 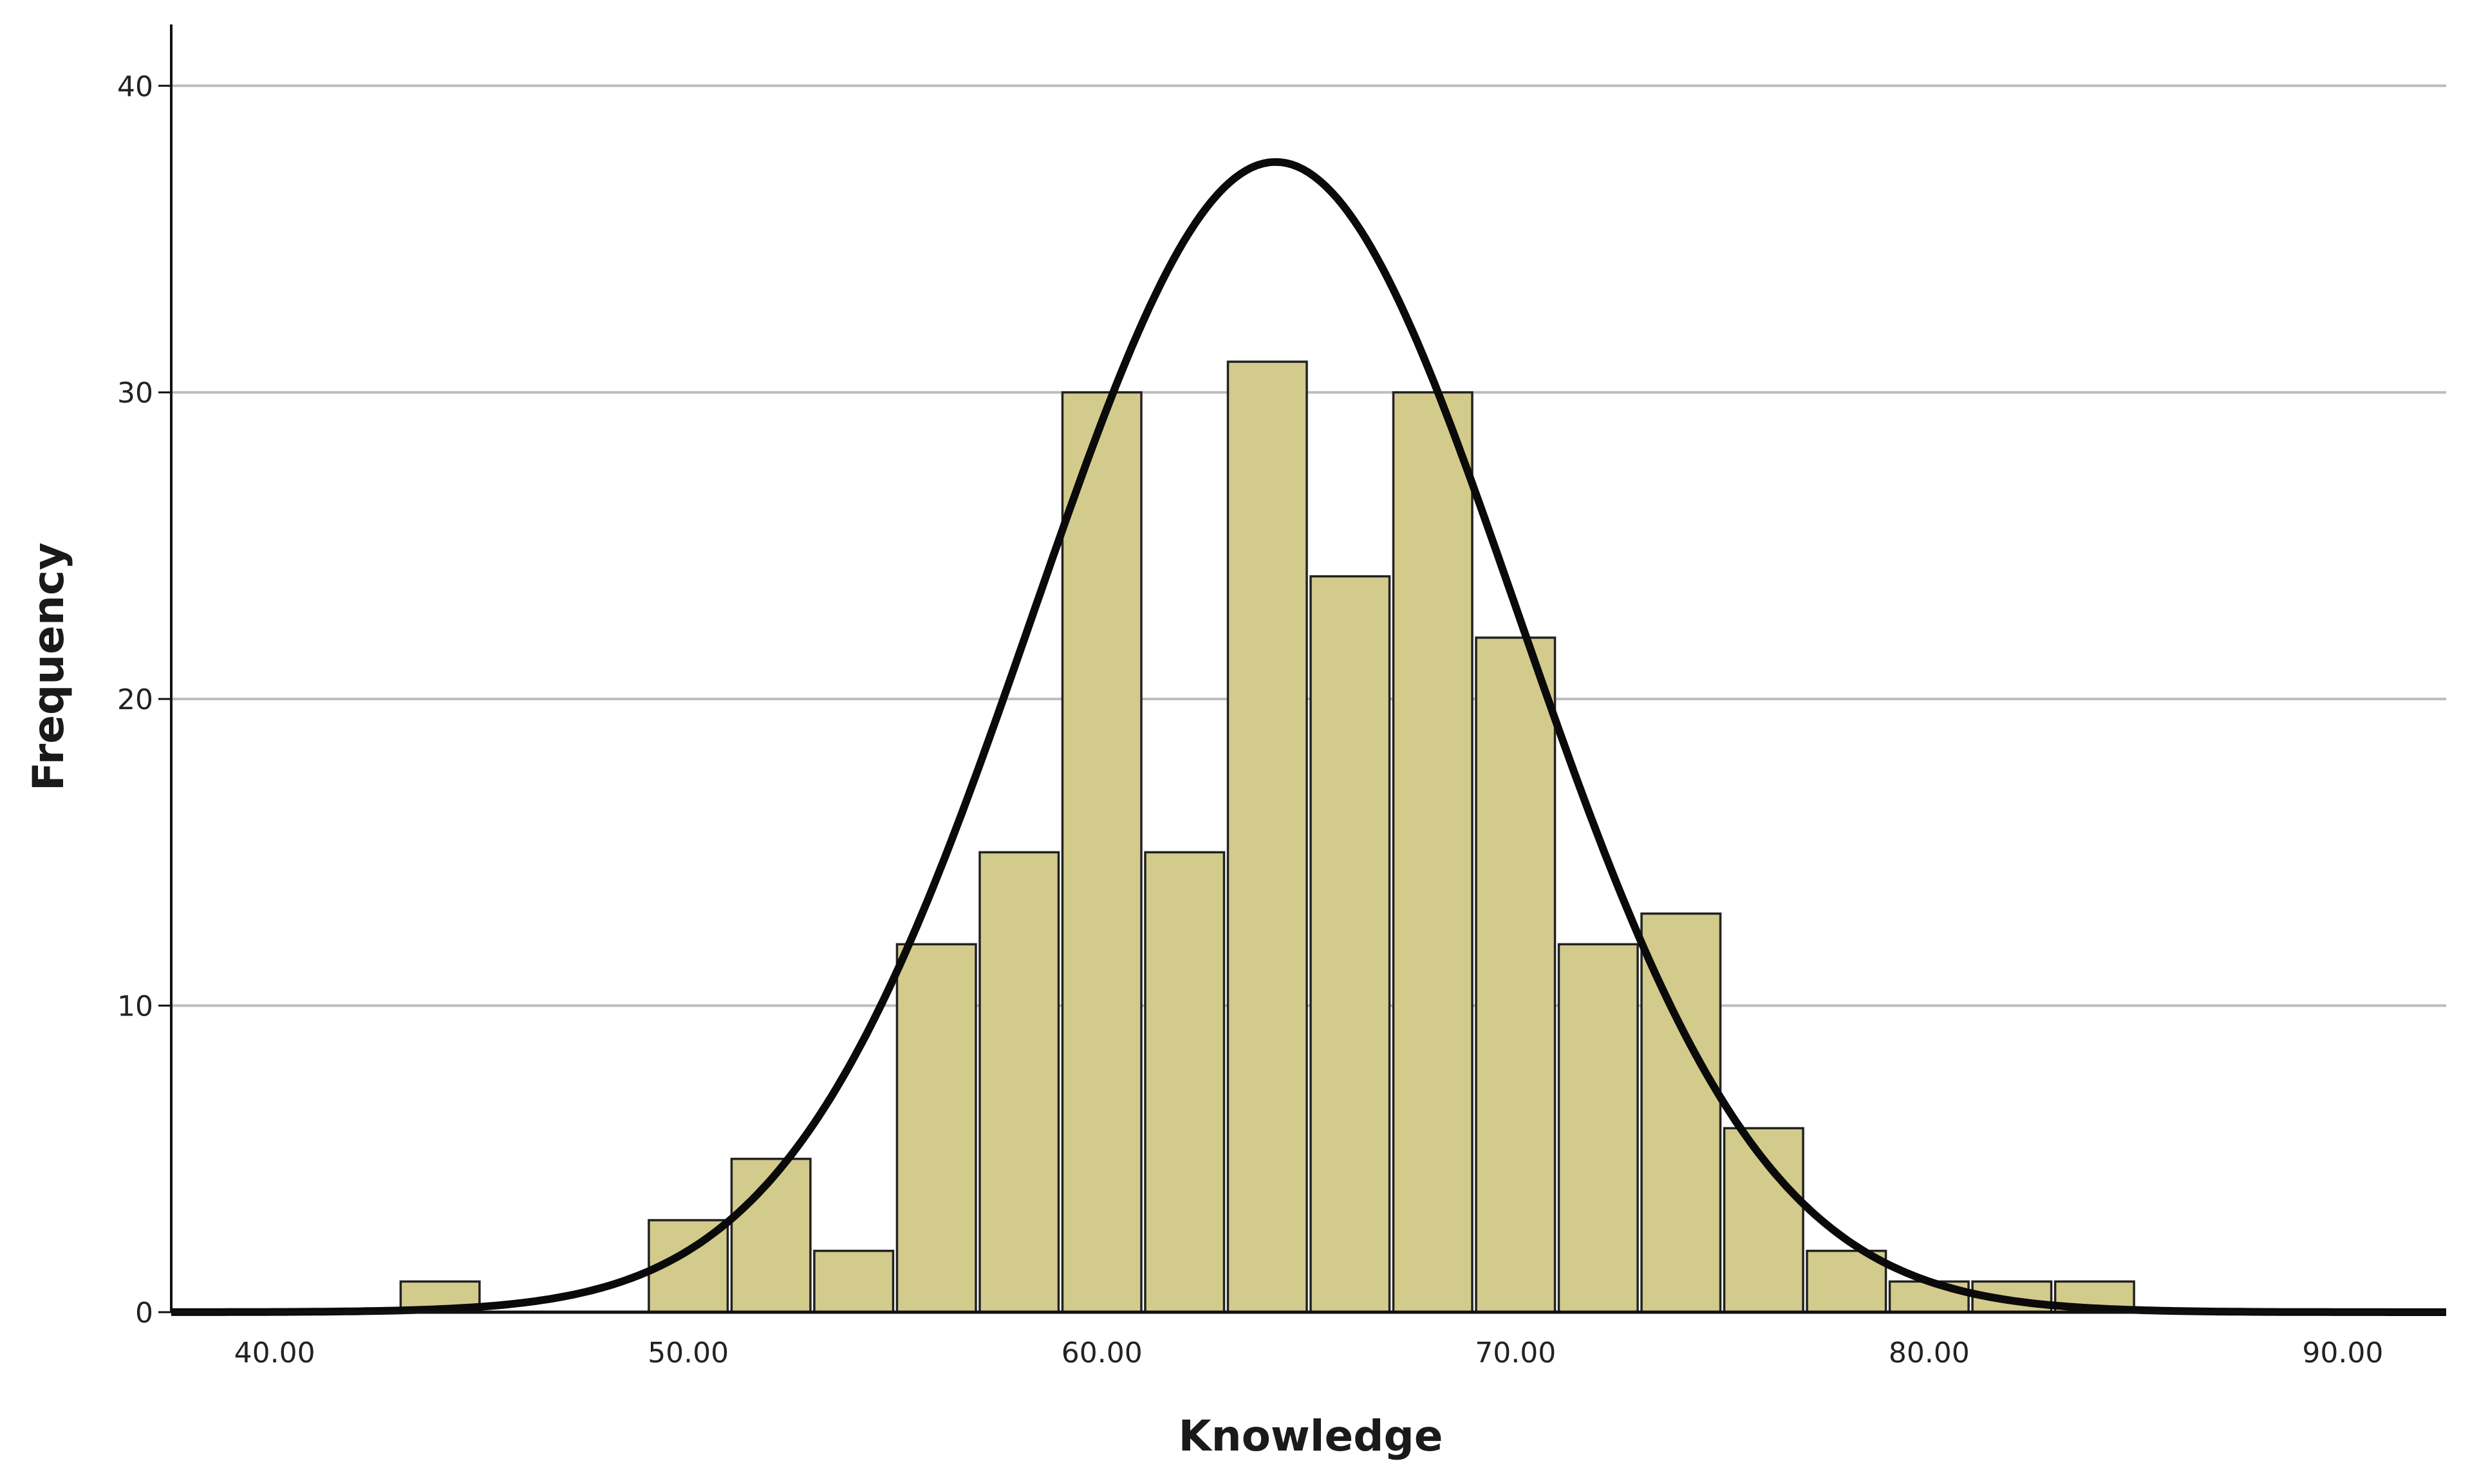 I want to click on y-tick-label: 20, so click(x=135, y=699).